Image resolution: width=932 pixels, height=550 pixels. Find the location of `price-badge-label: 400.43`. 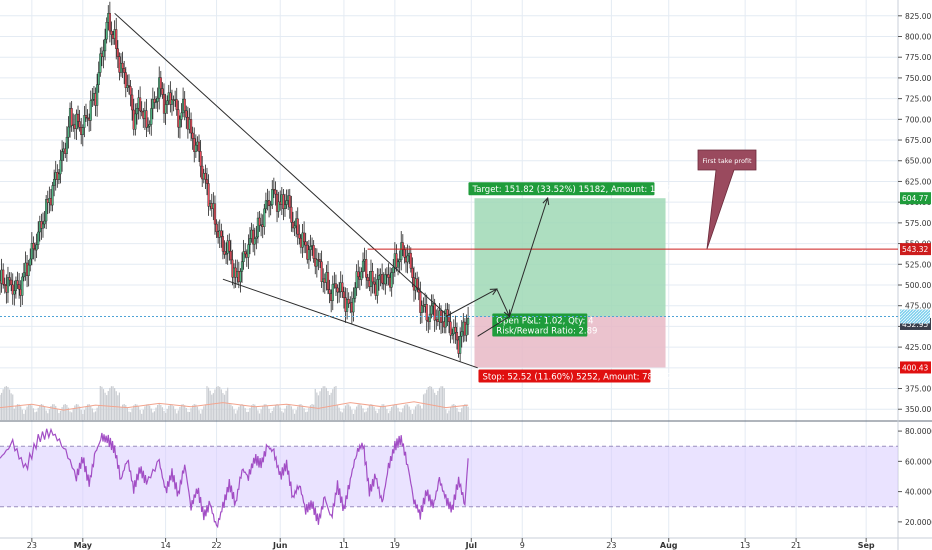

price-badge-label: 400.43 is located at coordinates (915, 367).